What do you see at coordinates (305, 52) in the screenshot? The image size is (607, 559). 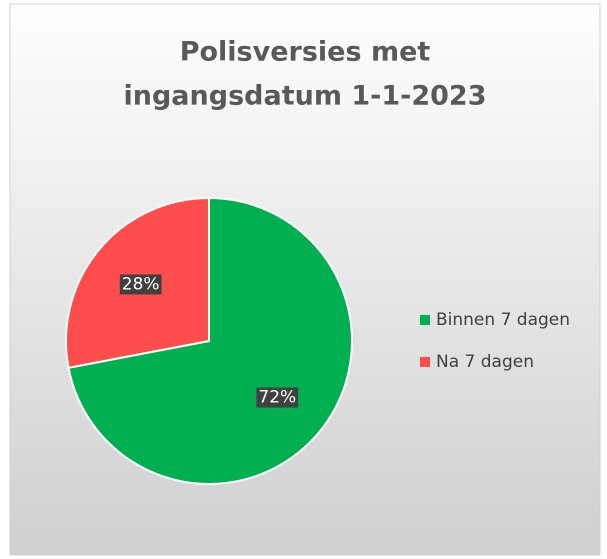 I see `chart-title: Polisversies met` at bounding box center [305, 52].